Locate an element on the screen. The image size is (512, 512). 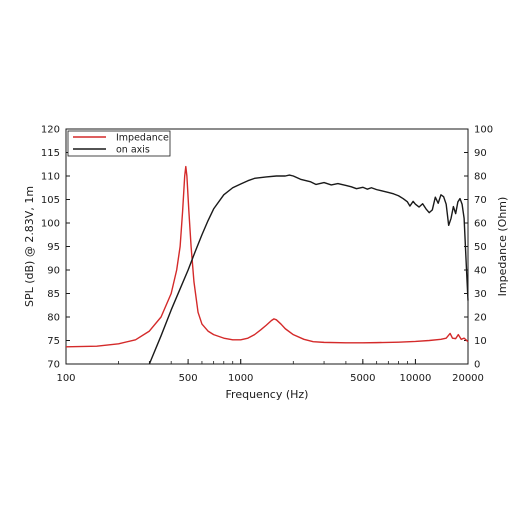
right-y-tick-label: 50 is located at coordinates (480, 247).